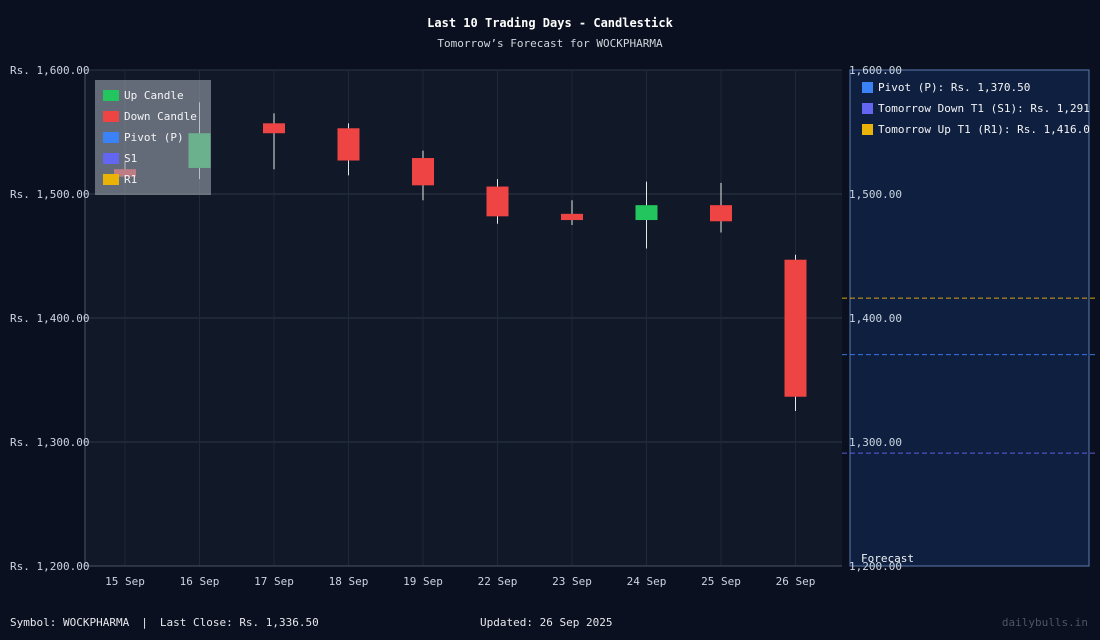  Describe the element at coordinates (721, 581) in the screenshot. I see `x-tick-label: 25 Sep` at that location.